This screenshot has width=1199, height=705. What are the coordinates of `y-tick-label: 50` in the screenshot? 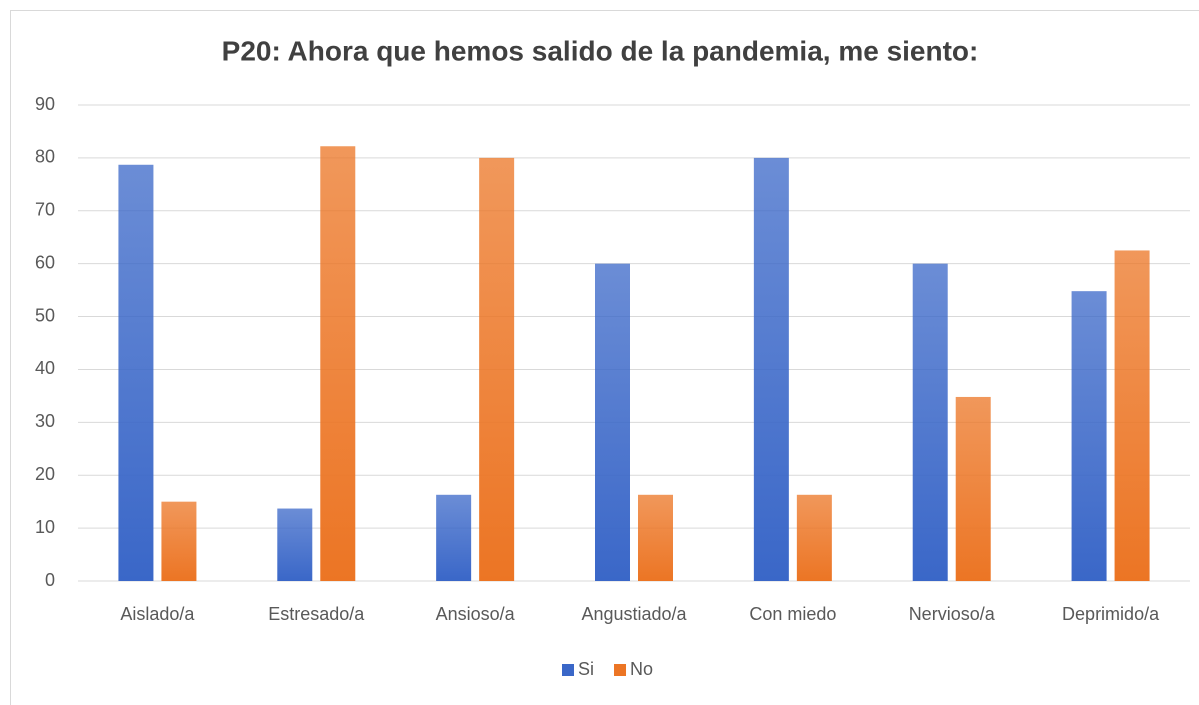 It's located at (45, 315).